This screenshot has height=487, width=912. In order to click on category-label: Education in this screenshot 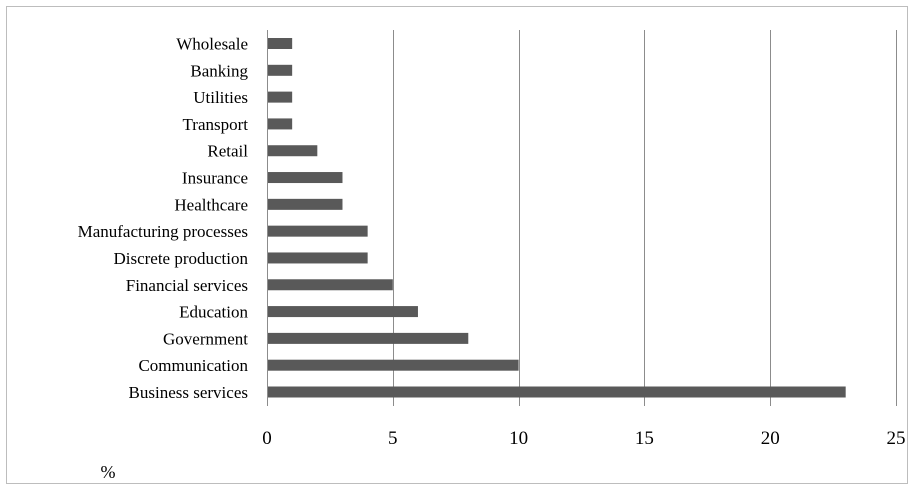, I will do `click(213, 312)`.